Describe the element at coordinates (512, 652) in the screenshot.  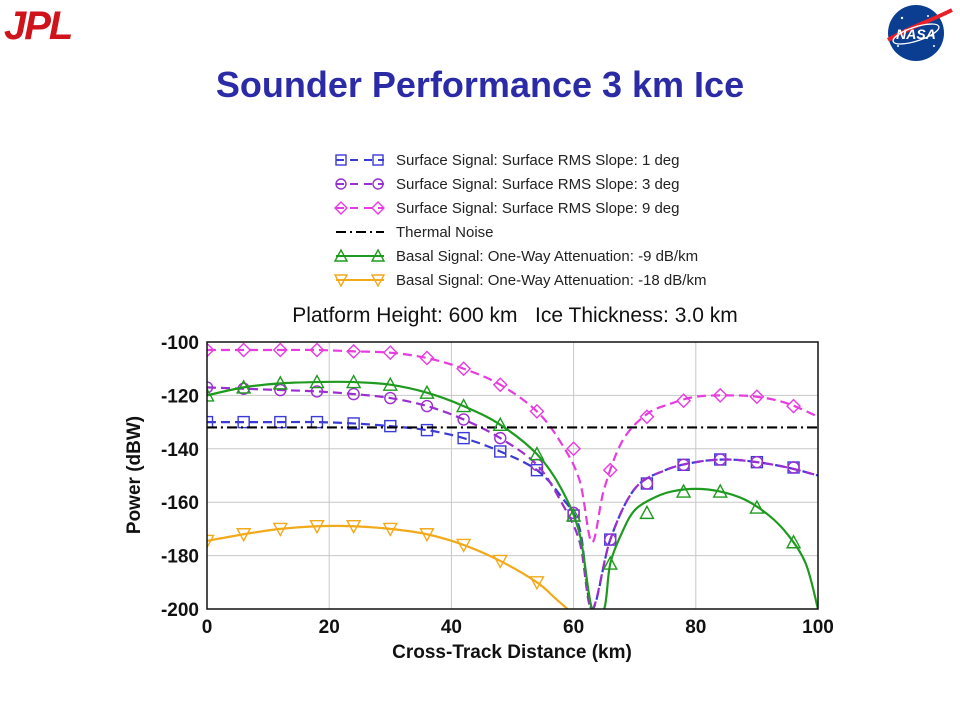
I see `x-axis-label: Cross-Track Distance (km)` at that location.